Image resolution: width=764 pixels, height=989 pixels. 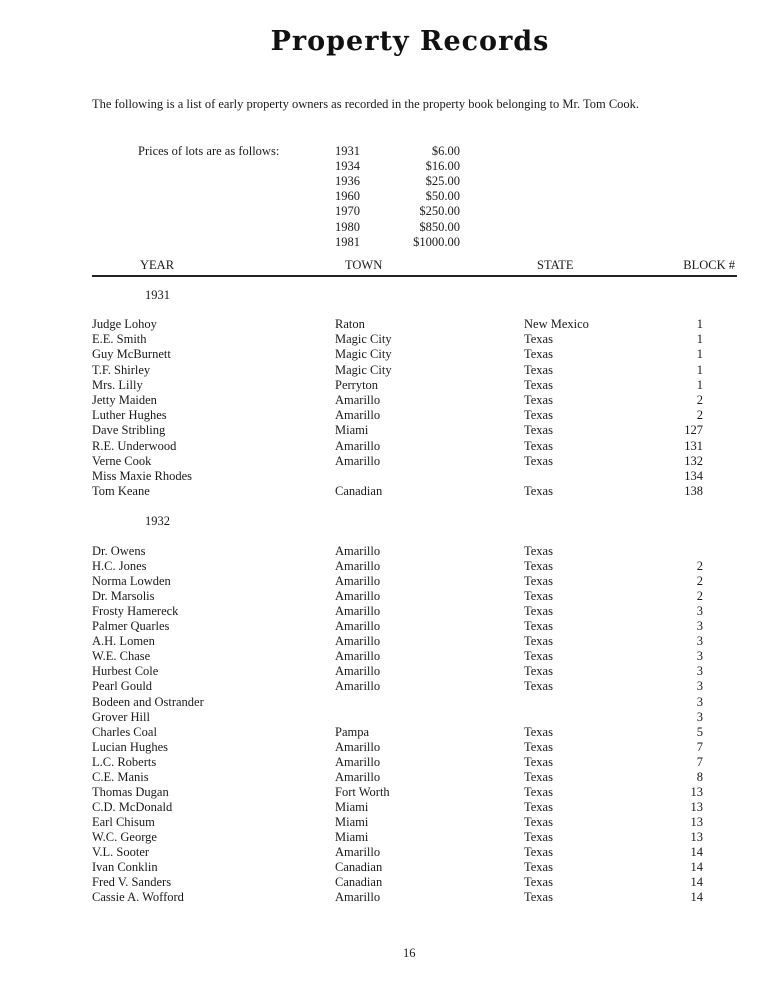 I want to click on owner-name: H.C. Jones, so click(x=119, y=566).